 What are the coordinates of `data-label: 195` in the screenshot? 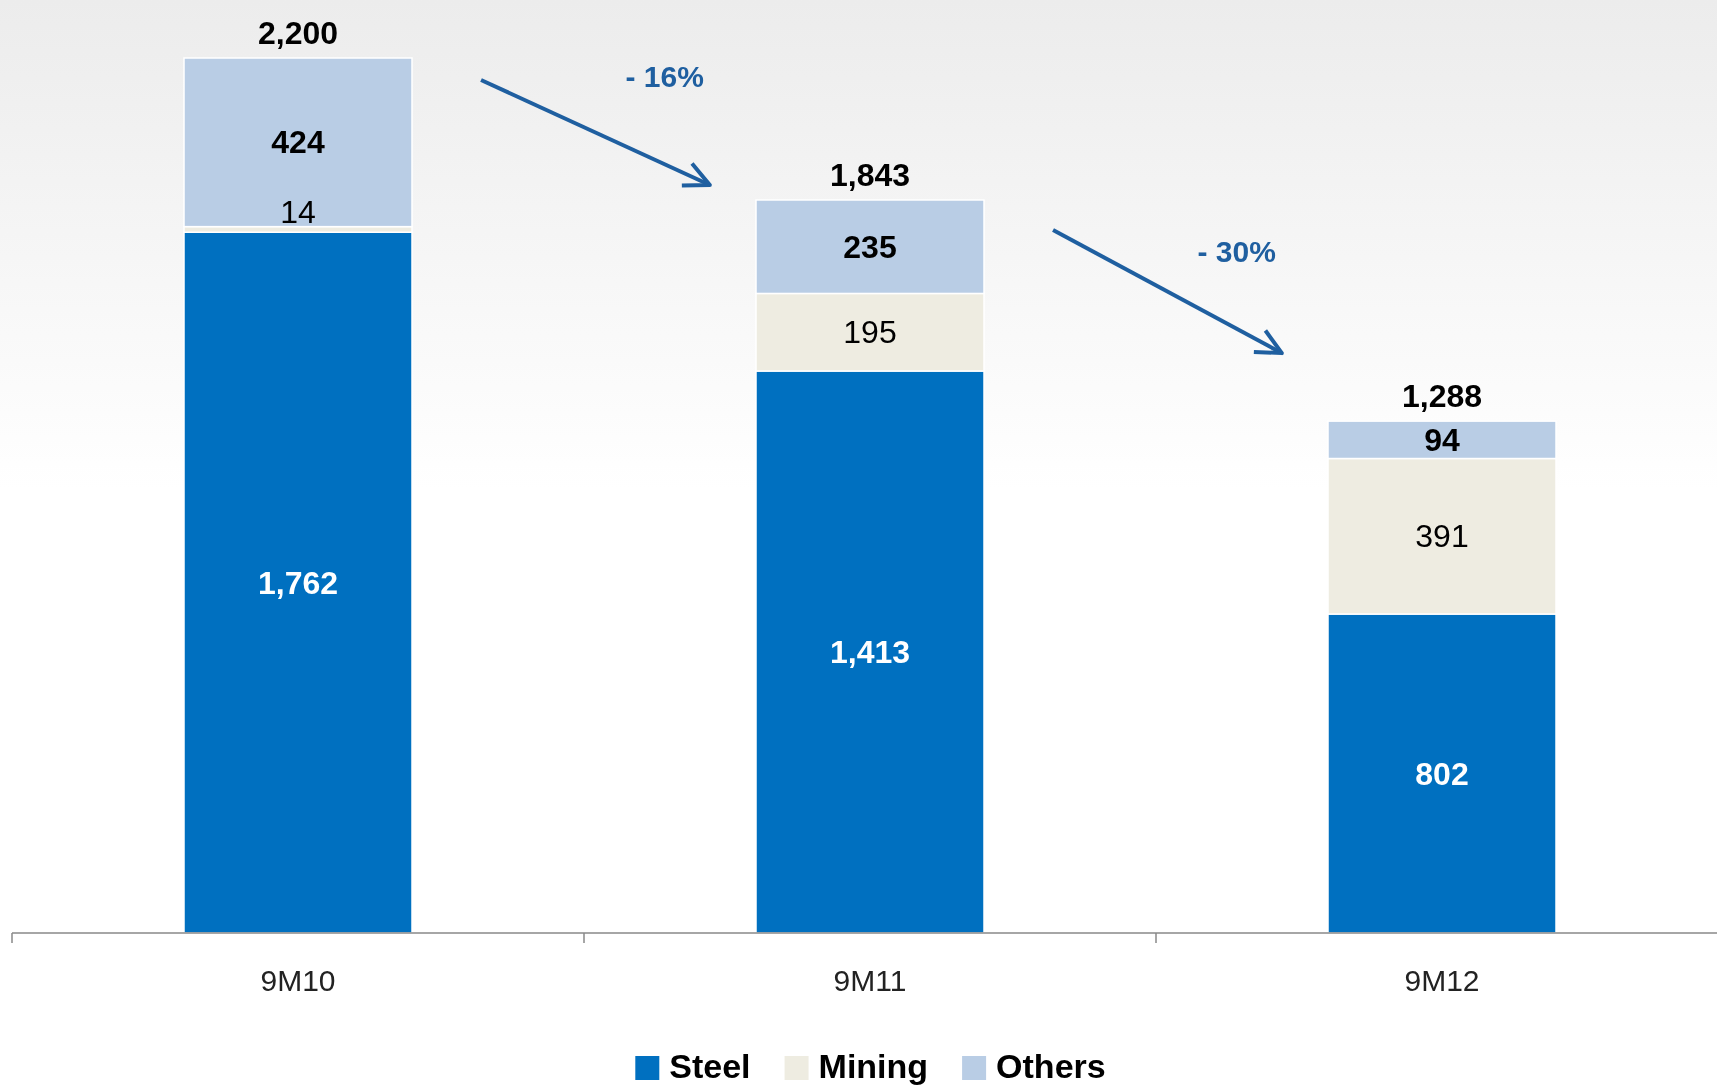 It's located at (870, 332).